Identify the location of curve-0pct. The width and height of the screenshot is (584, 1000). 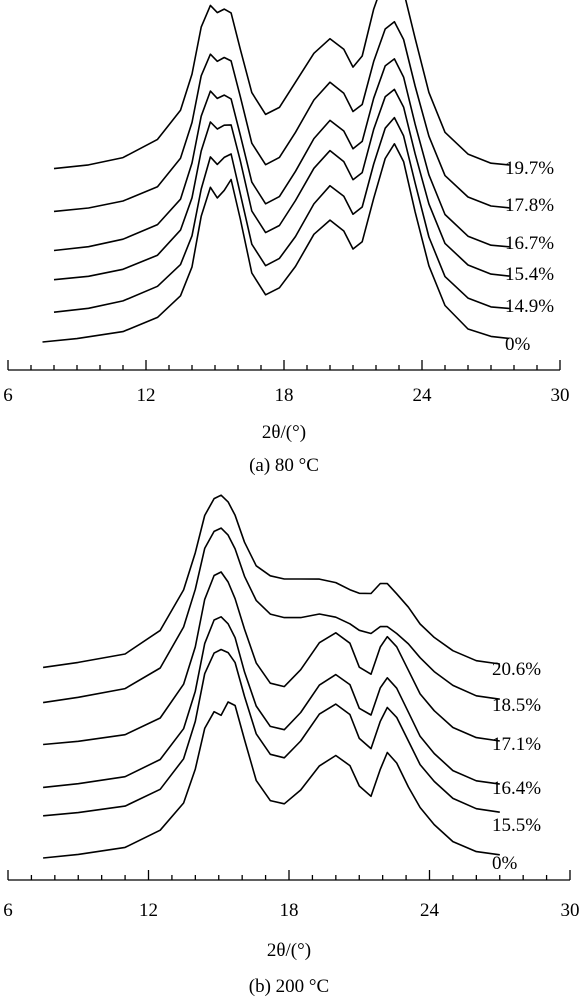
(271, 780).